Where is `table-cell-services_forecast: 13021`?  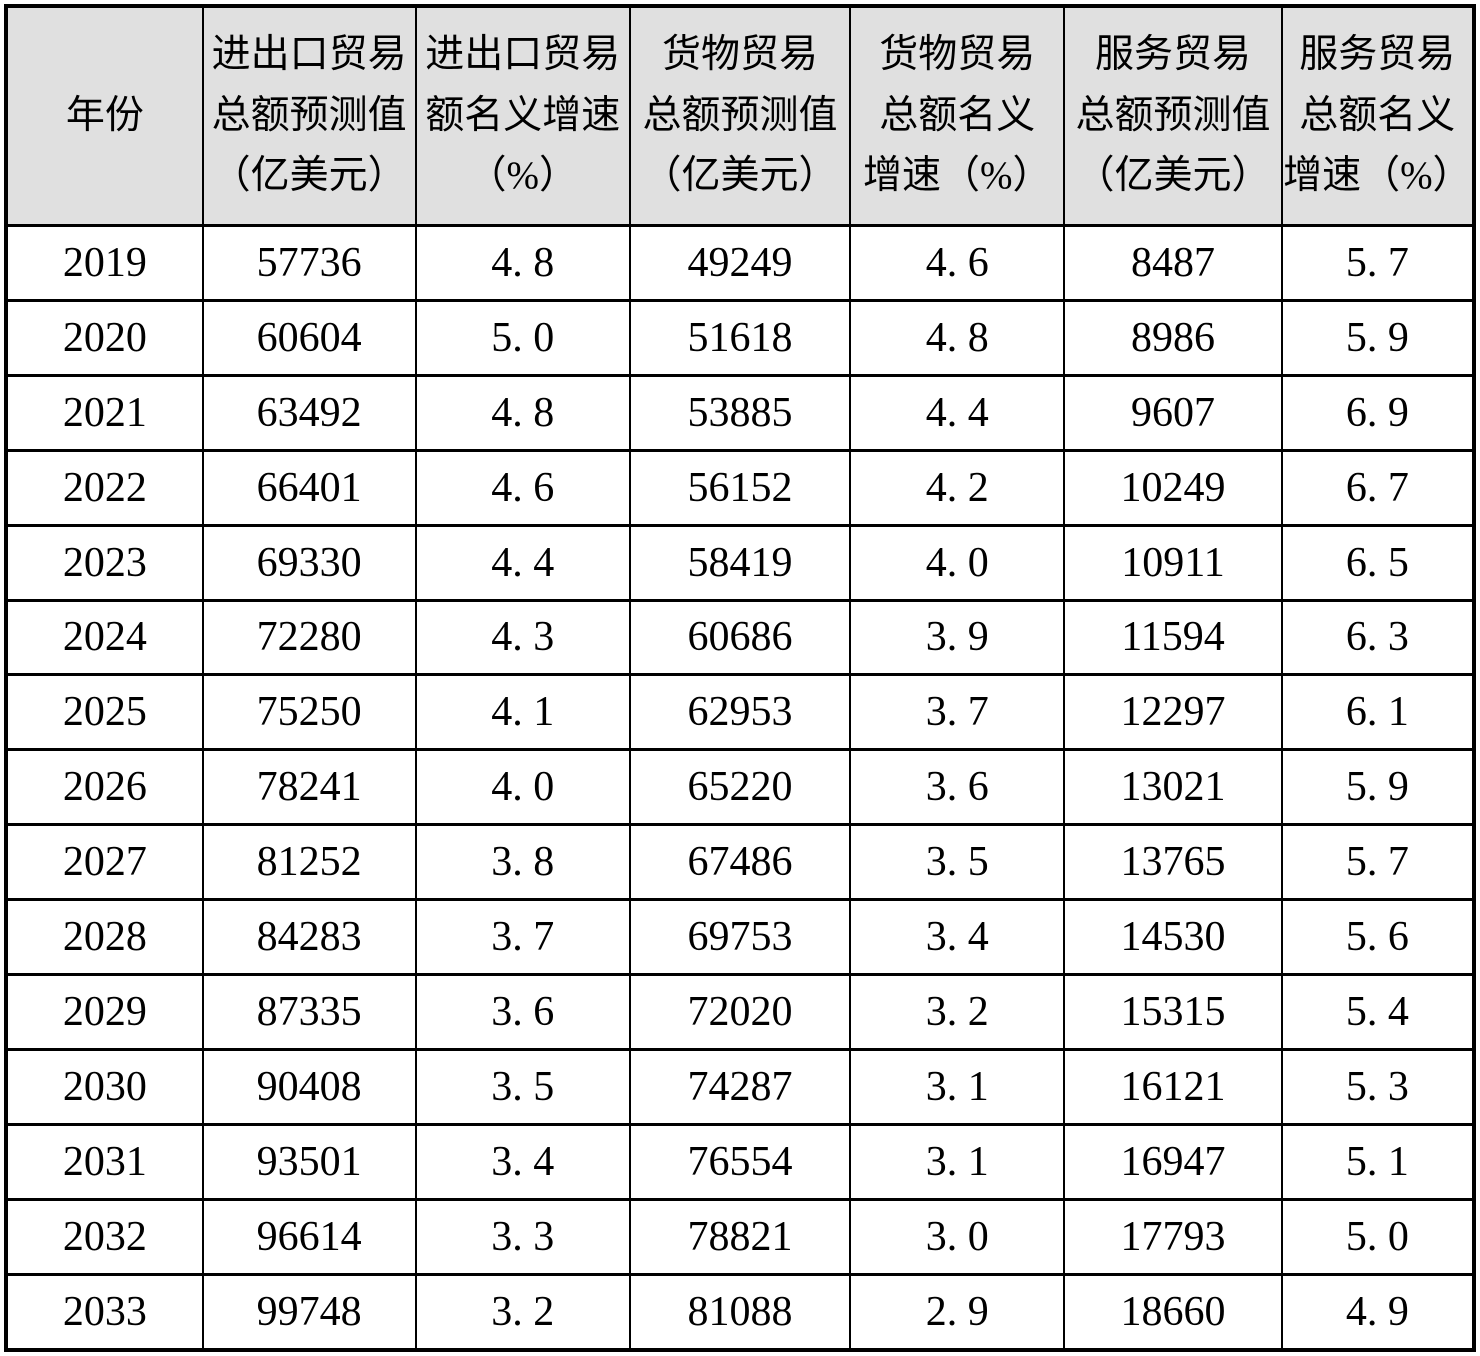
table-cell-services_forecast: 13021 is located at coordinates (1173, 787).